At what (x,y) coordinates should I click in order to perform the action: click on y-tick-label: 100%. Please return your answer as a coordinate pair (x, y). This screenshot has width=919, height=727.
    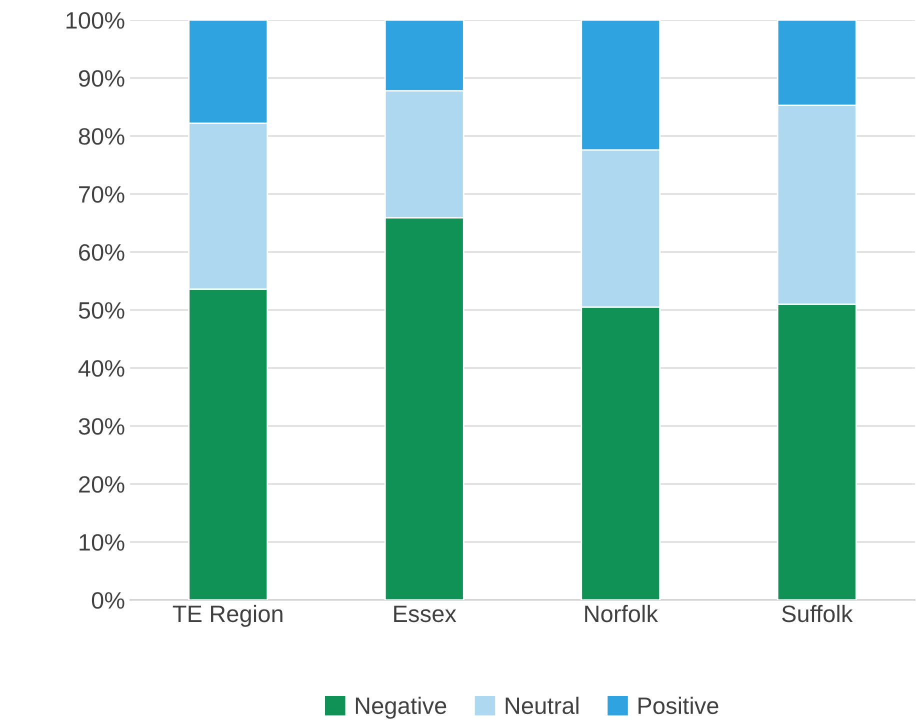
    Looking at the image, I should click on (95, 20).